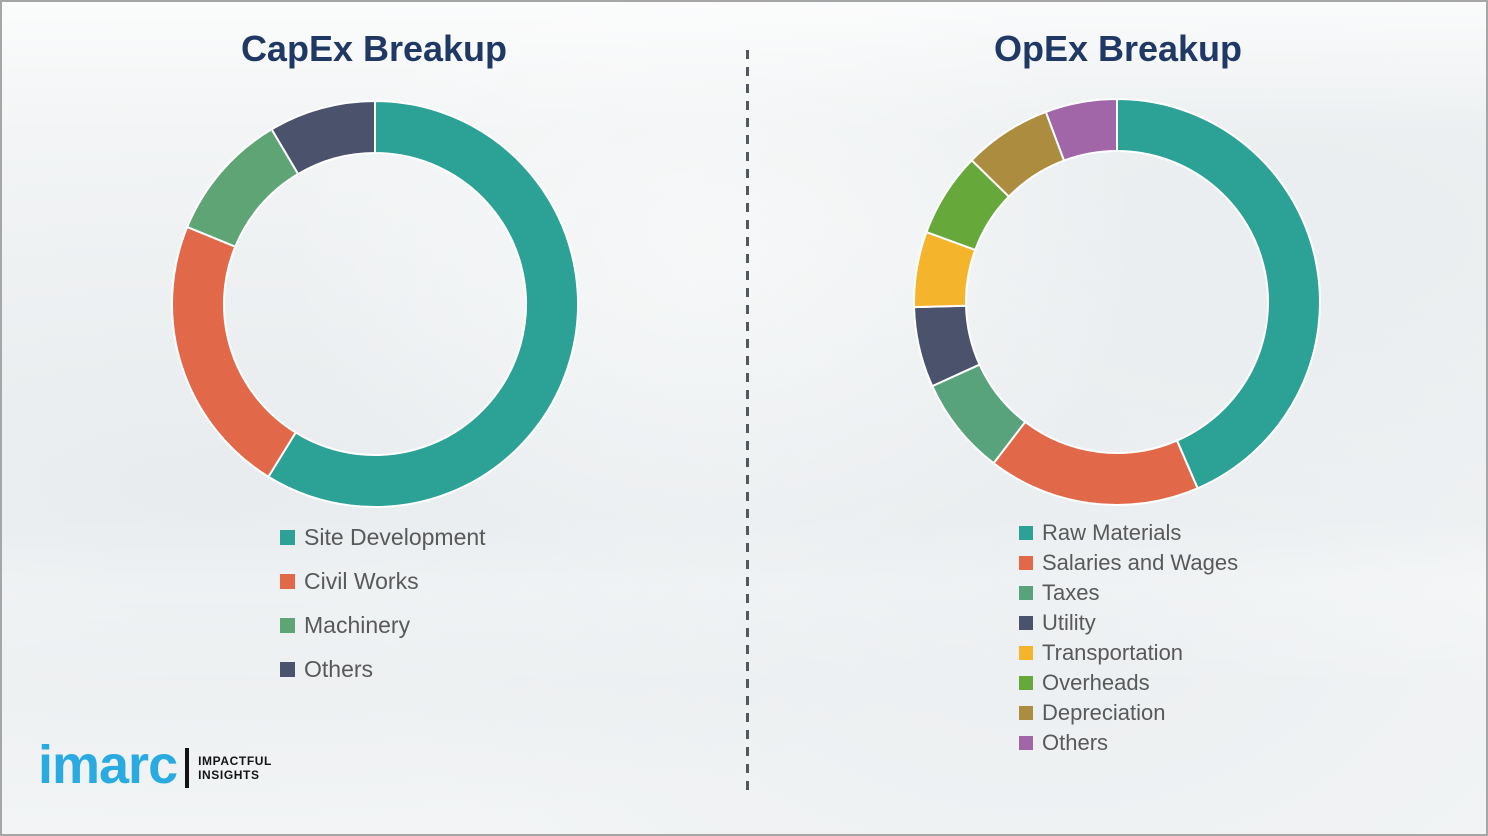  What do you see at coordinates (1128, 593) in the screenshot?
I see `legend-item-taxes: Taxes` at bounding box center [1128, 593].